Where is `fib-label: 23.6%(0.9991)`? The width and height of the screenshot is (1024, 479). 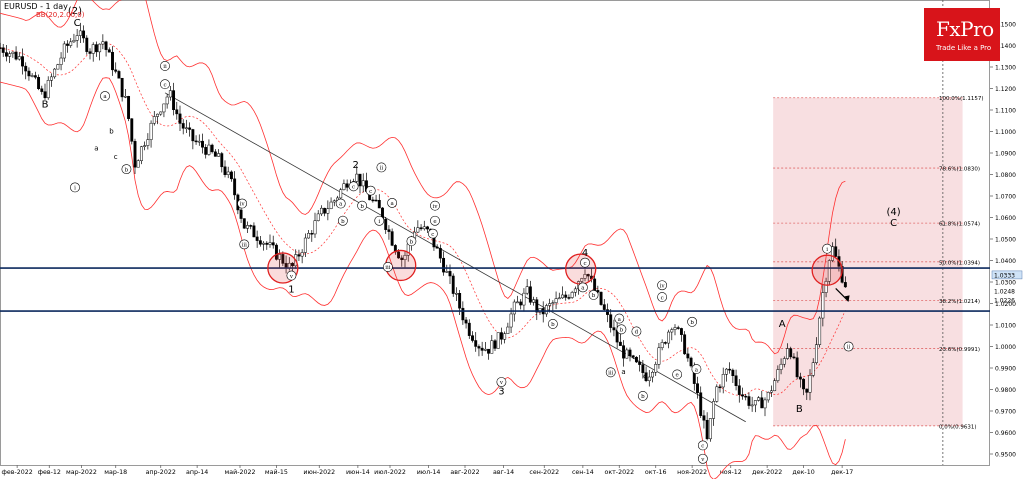 fib-label: 23.6%(0.9991) is located at coordinates (959, 350).